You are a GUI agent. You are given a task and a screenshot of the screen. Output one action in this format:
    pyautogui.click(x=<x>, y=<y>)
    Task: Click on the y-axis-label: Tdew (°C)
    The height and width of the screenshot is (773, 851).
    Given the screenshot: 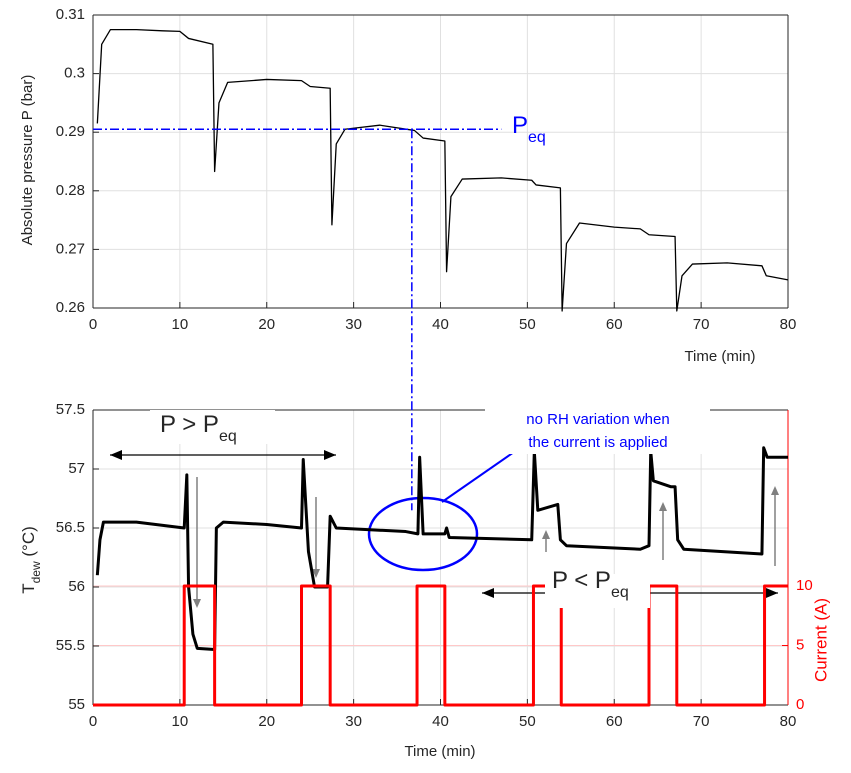 What is the action you would take?
    pyautogui.click(x=31, y=560)
    